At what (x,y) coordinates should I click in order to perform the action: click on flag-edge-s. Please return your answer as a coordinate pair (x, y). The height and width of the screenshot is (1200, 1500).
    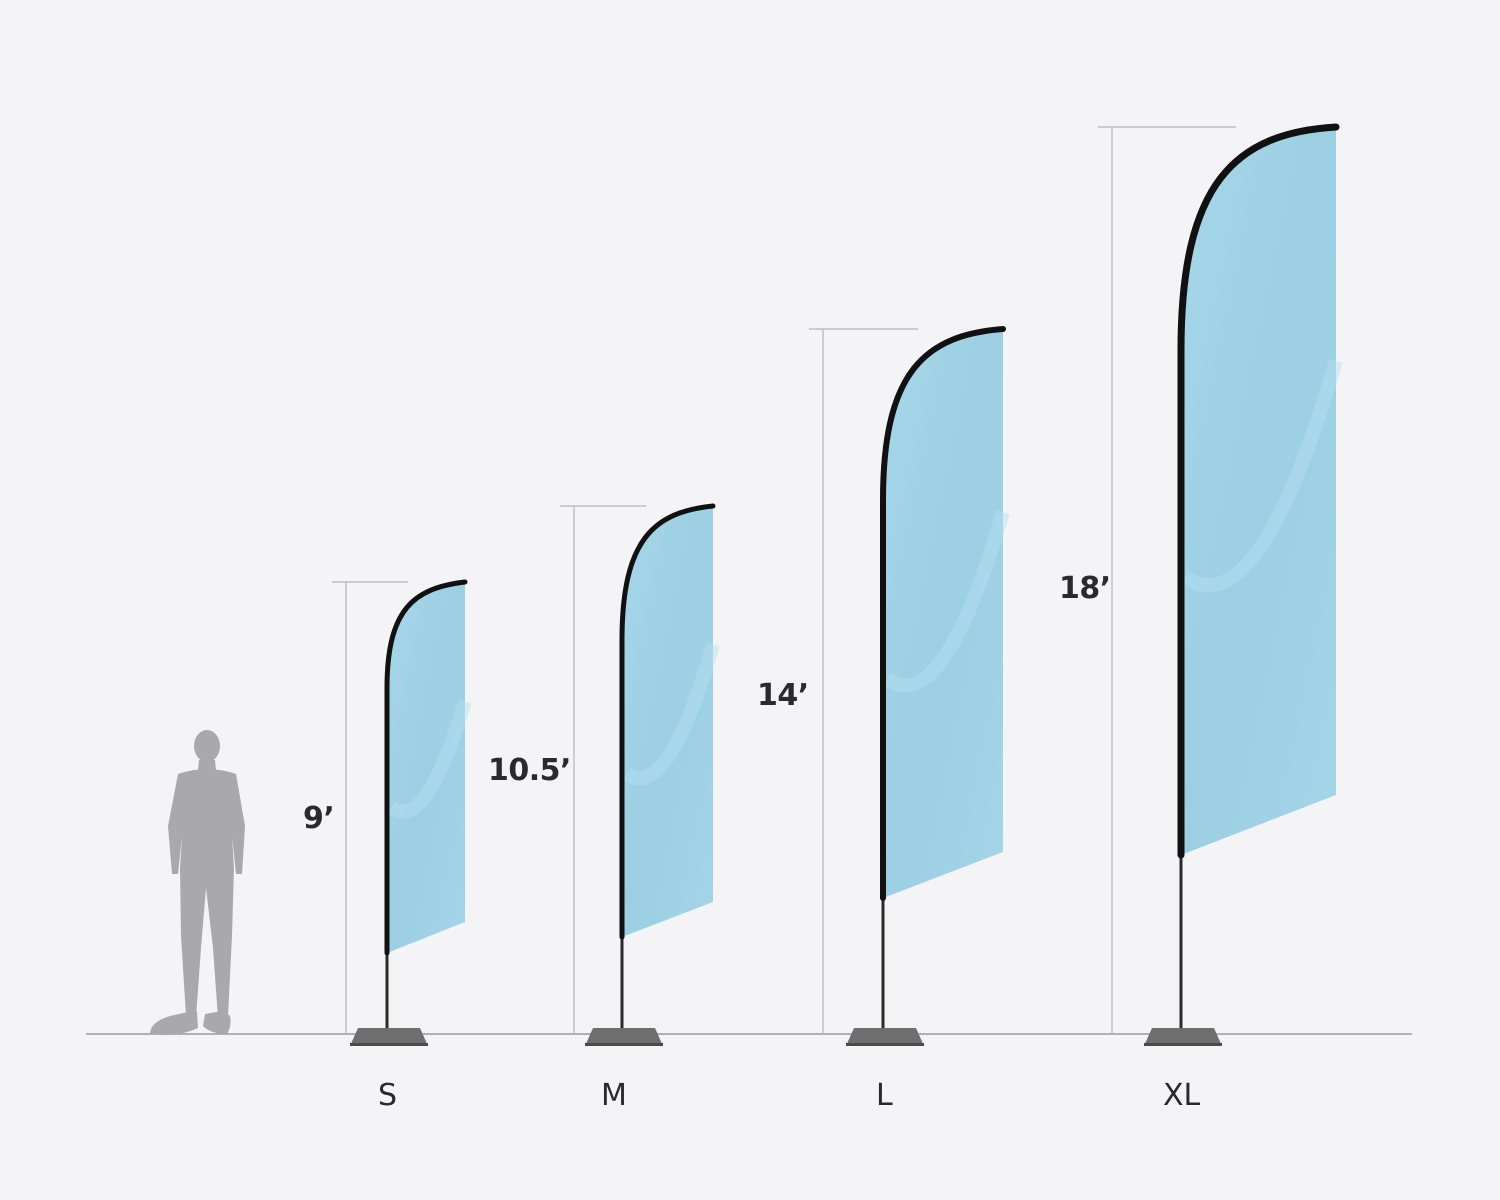
    Looking at the image, I should click on (426, 767).